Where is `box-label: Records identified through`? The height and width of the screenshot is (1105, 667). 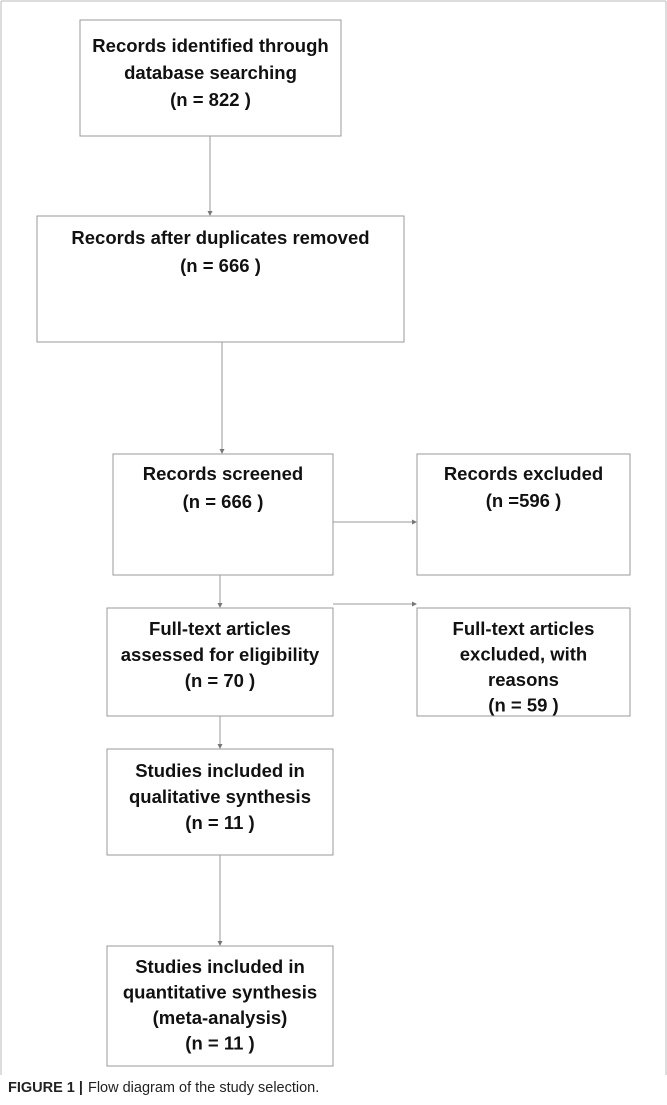
box-label: Records identified through is located at coordinates (210, 45).